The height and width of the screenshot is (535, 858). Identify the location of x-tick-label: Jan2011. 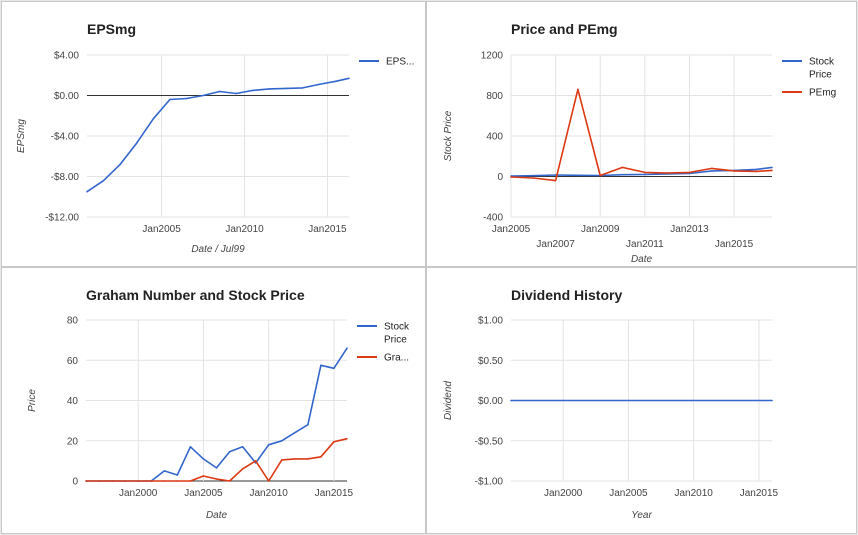
(645, 244).